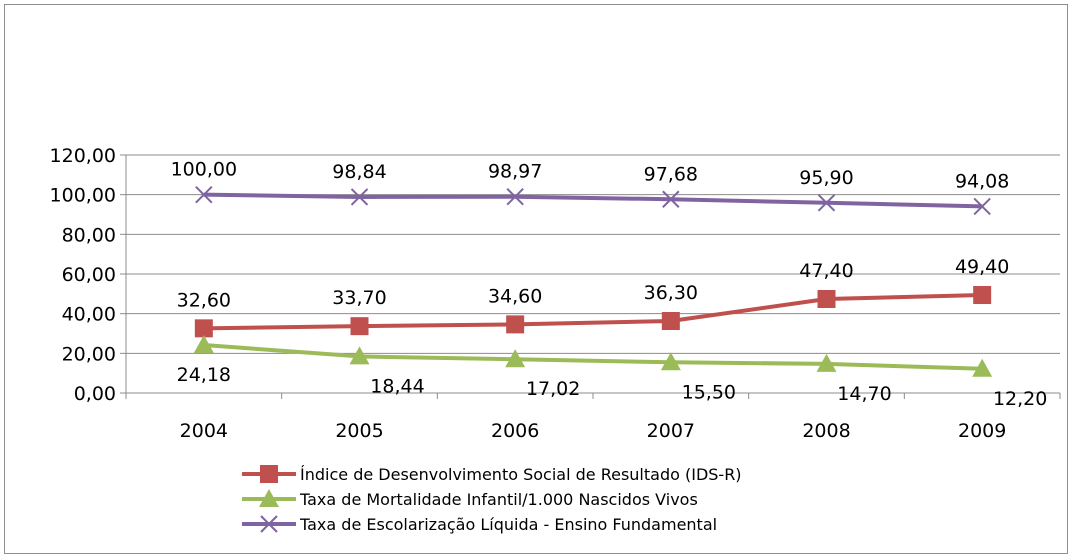 This screenshot has height=559, width=1074. Describe the element at coordinates (982, 431) in the screenshot. I see `x-tick-label: 2009` at that location.